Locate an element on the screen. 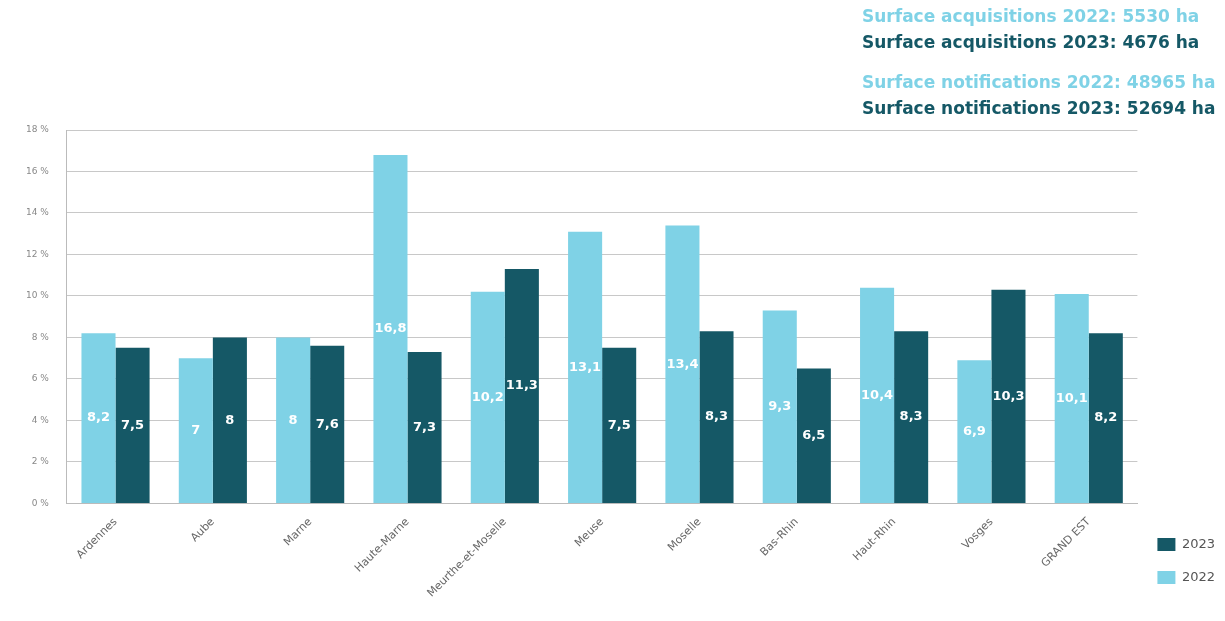  data-label: 13,1 is located at coordinates (585, 366).